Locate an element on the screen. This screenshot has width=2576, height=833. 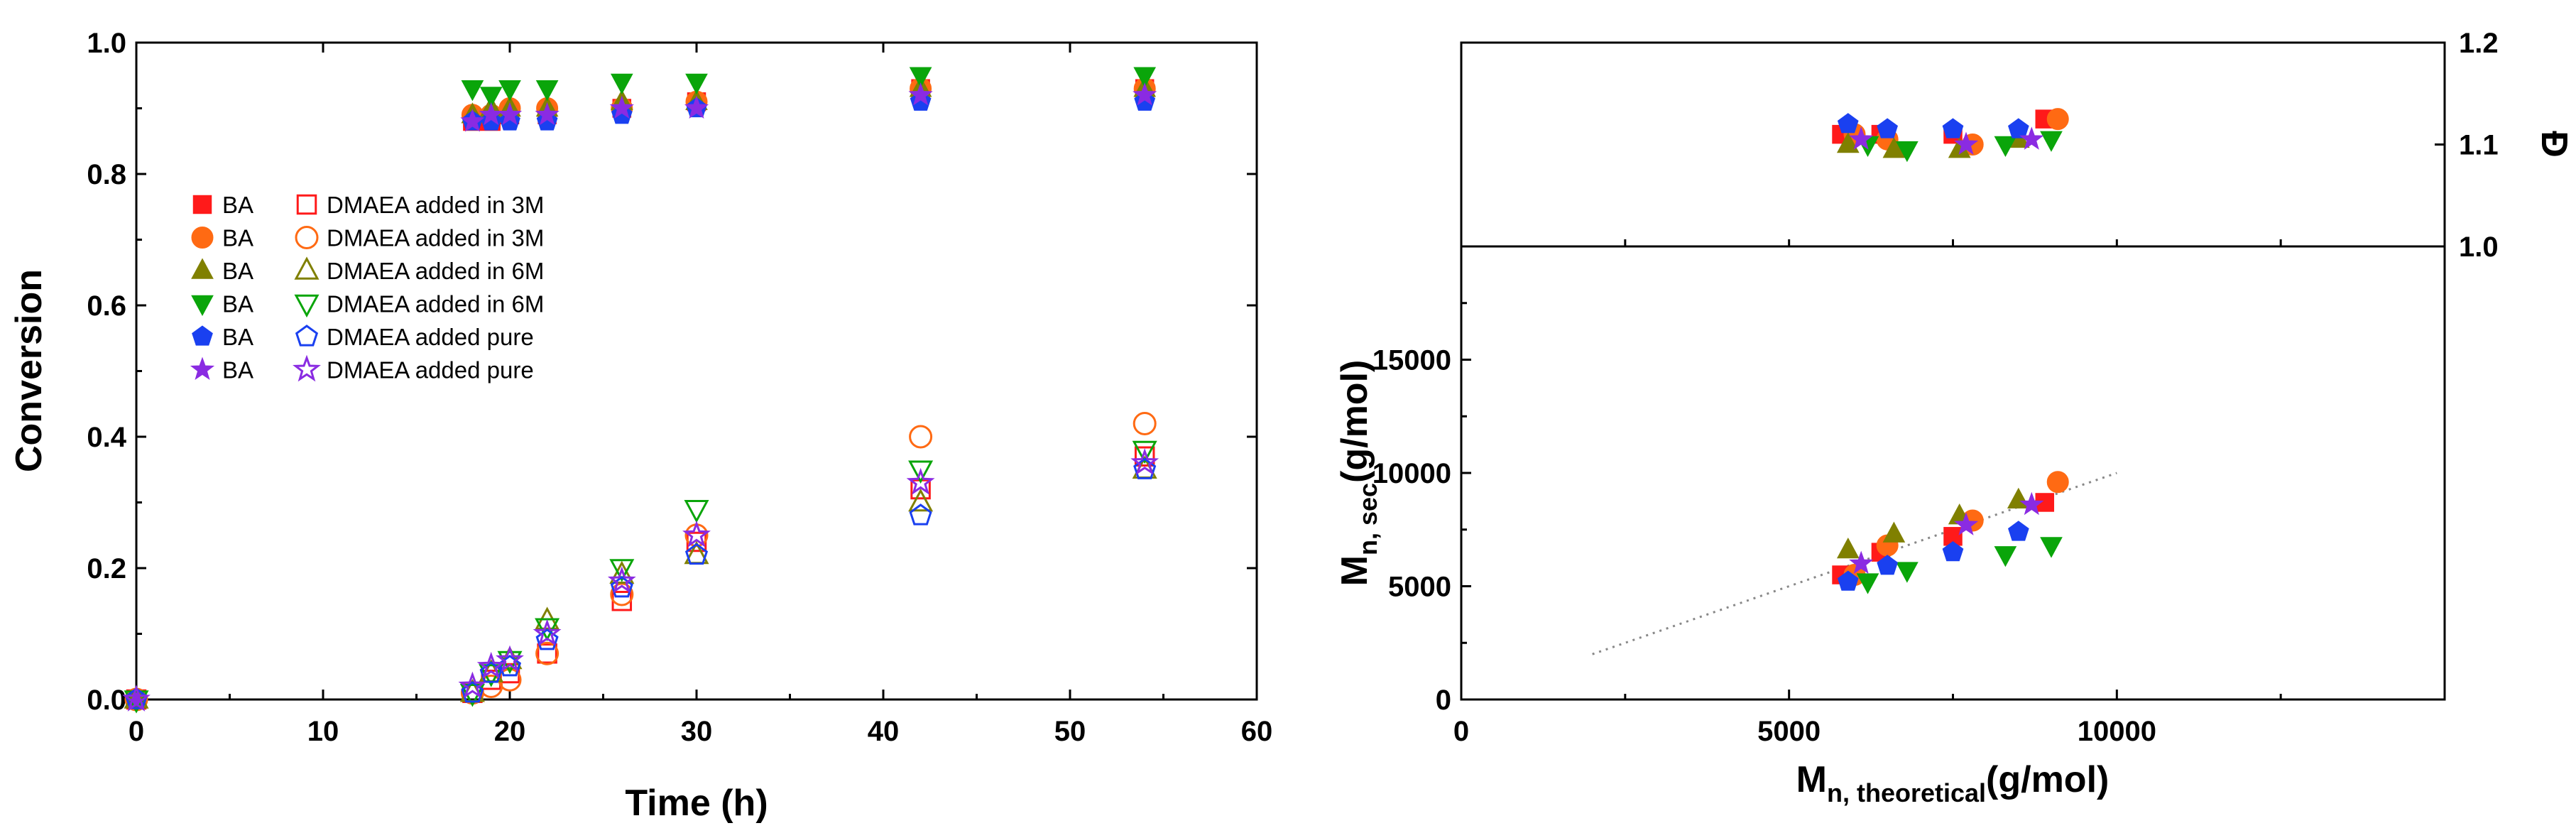
conversion-x-axis-title: Time (h) is located at coordinates (696, 804).